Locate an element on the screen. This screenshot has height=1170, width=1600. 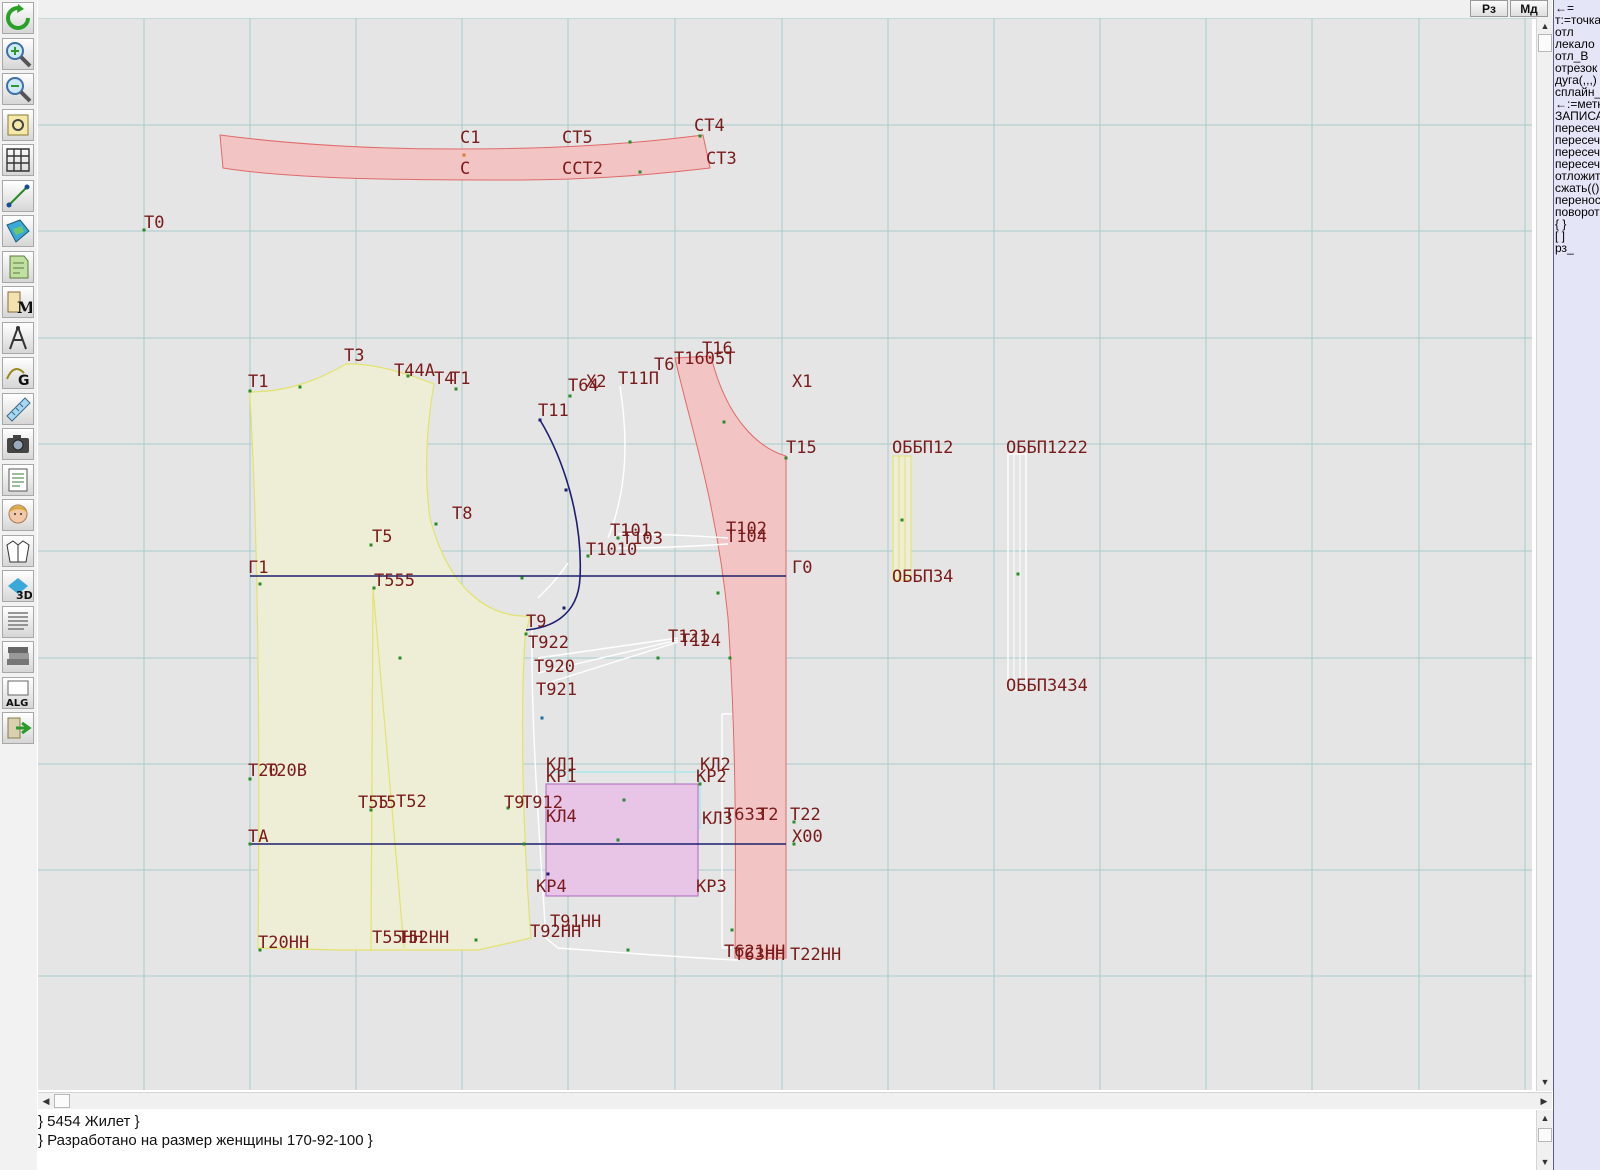
3d-view-button: 3D is located at coordinates (18, 586).